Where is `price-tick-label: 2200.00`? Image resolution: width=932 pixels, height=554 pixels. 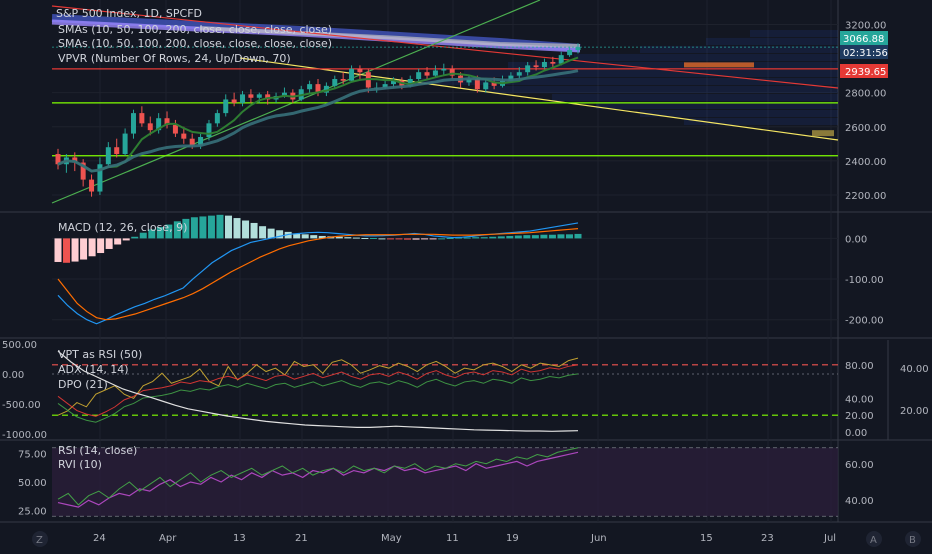
price-tick-label: 2200.00 is located at coordinates (865, 196).